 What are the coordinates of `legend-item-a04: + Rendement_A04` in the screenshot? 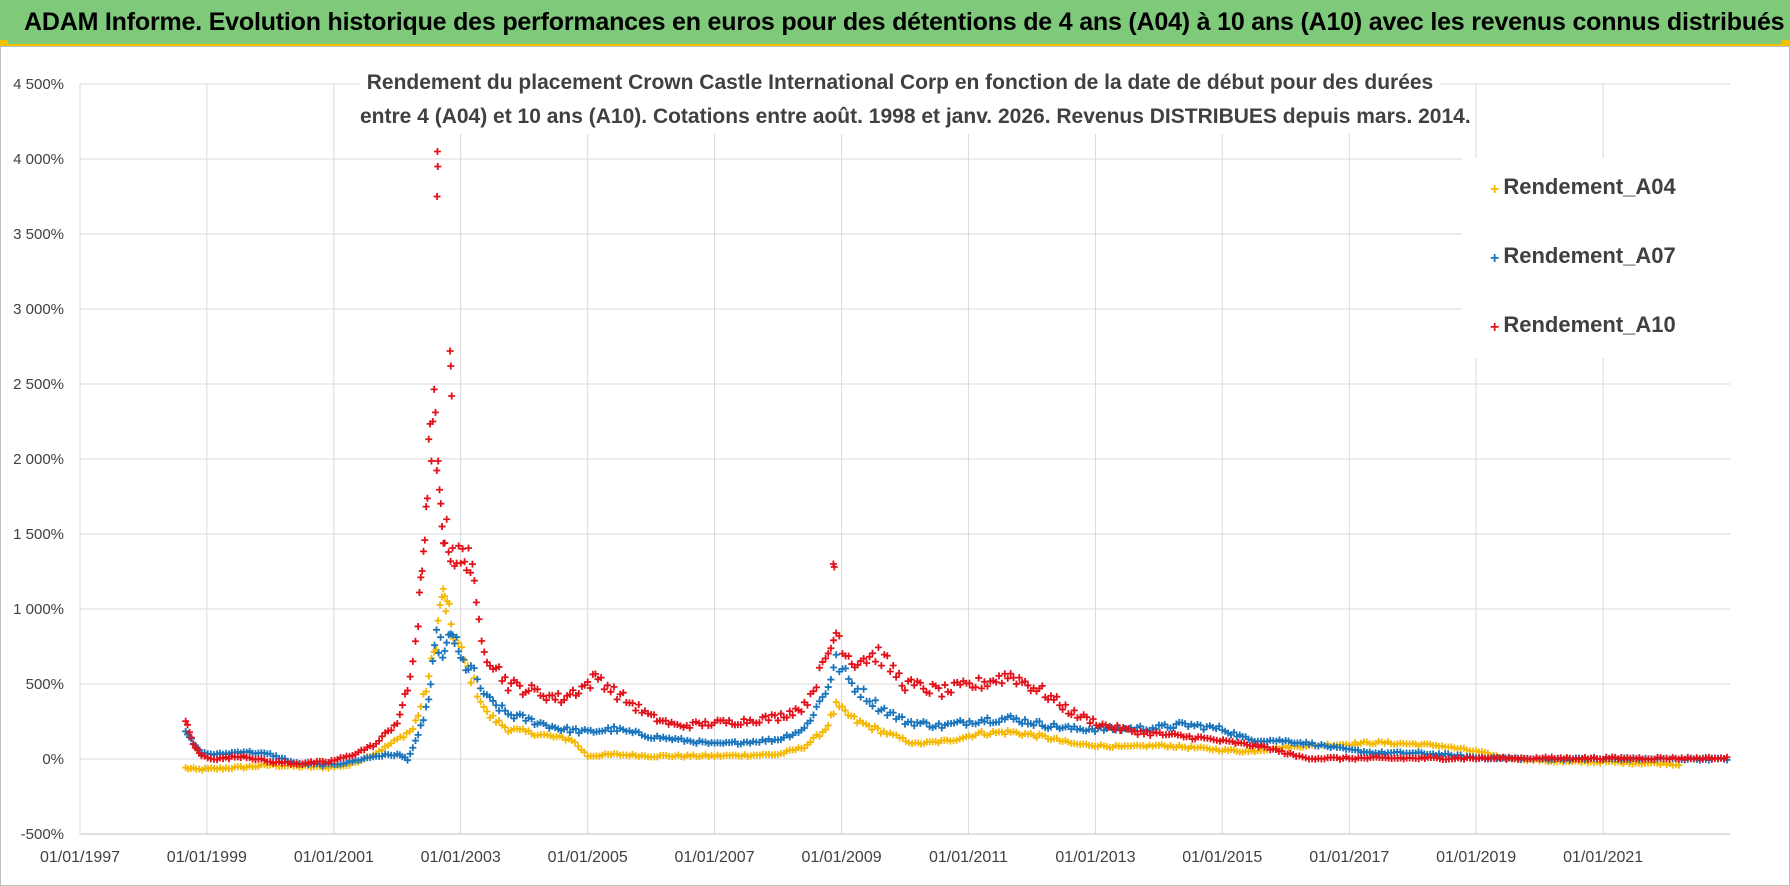 It's located at (1583, 187).